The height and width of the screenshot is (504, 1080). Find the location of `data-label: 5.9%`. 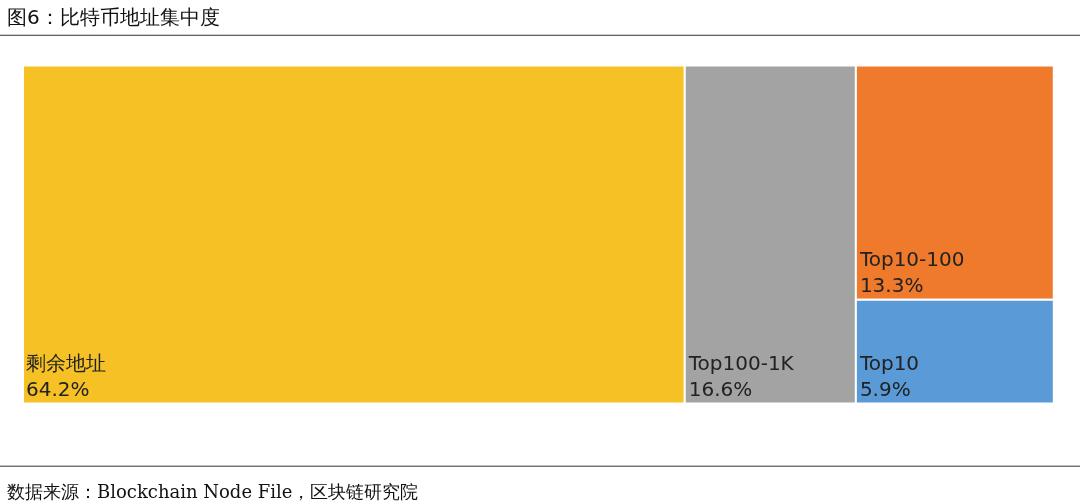

data-label: 5.9% is located at coordinates (885, 388).